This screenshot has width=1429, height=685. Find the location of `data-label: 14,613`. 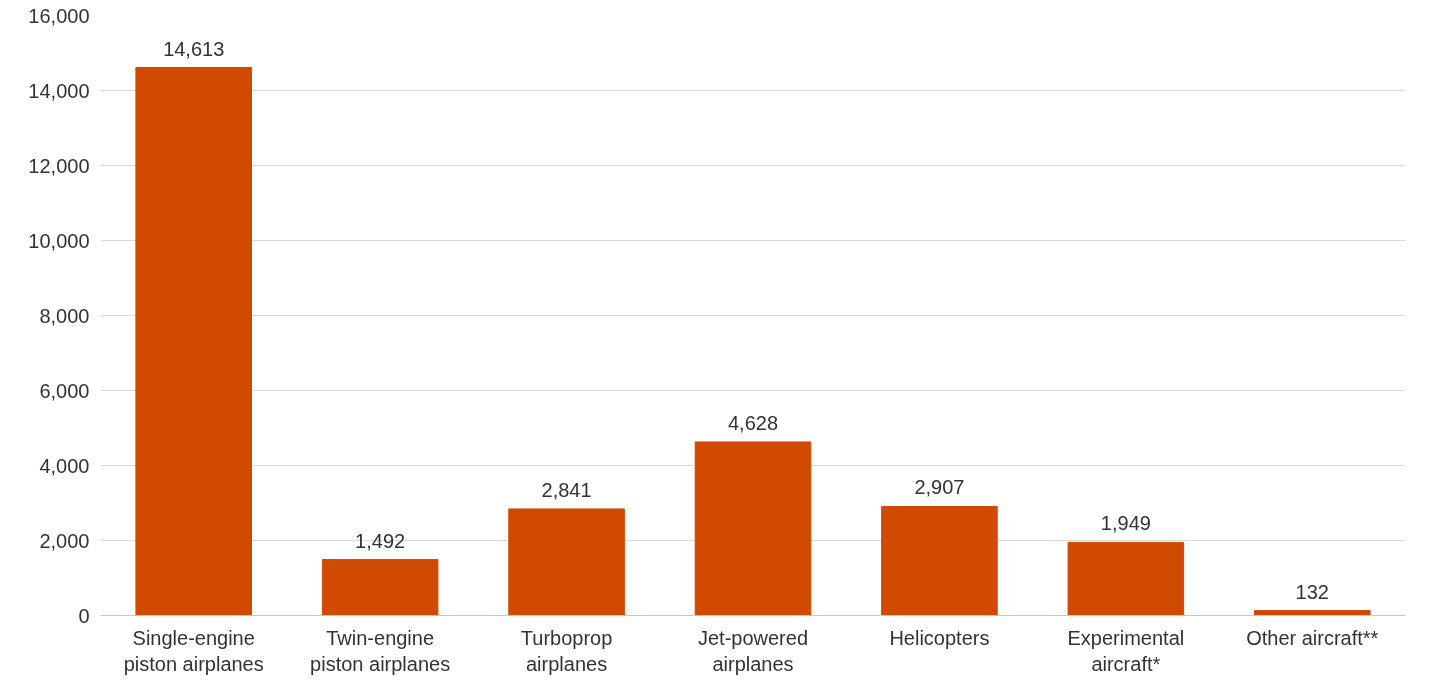

data-label: 14,613 is located at coordinates (194, 48).